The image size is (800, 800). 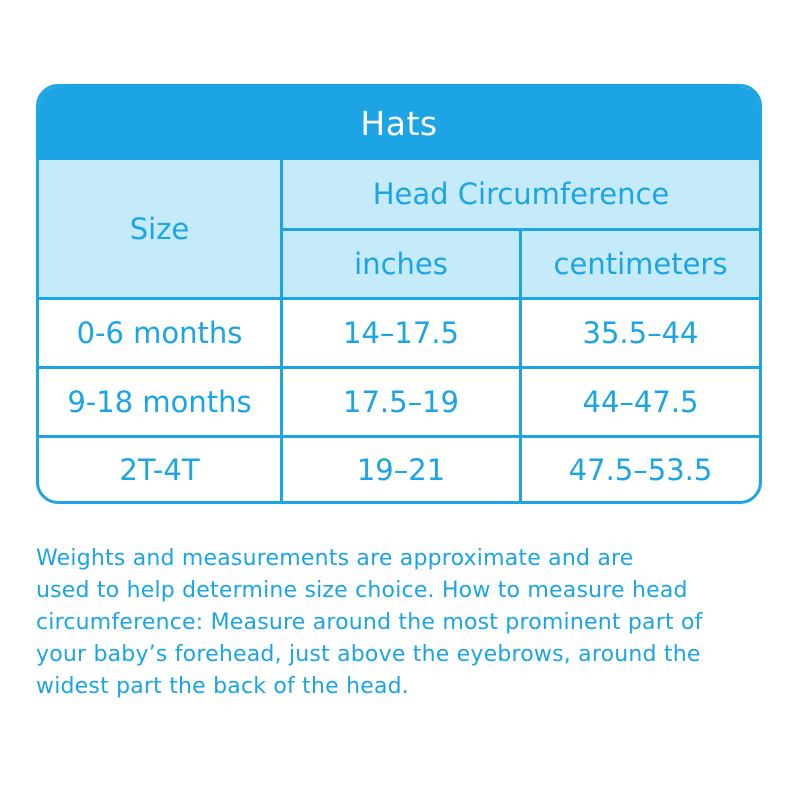 What do you see at coordinates (401, 402) in the screenshot?
I see `row-2-inches: 17.5–19` at bounding box center [401, 402].